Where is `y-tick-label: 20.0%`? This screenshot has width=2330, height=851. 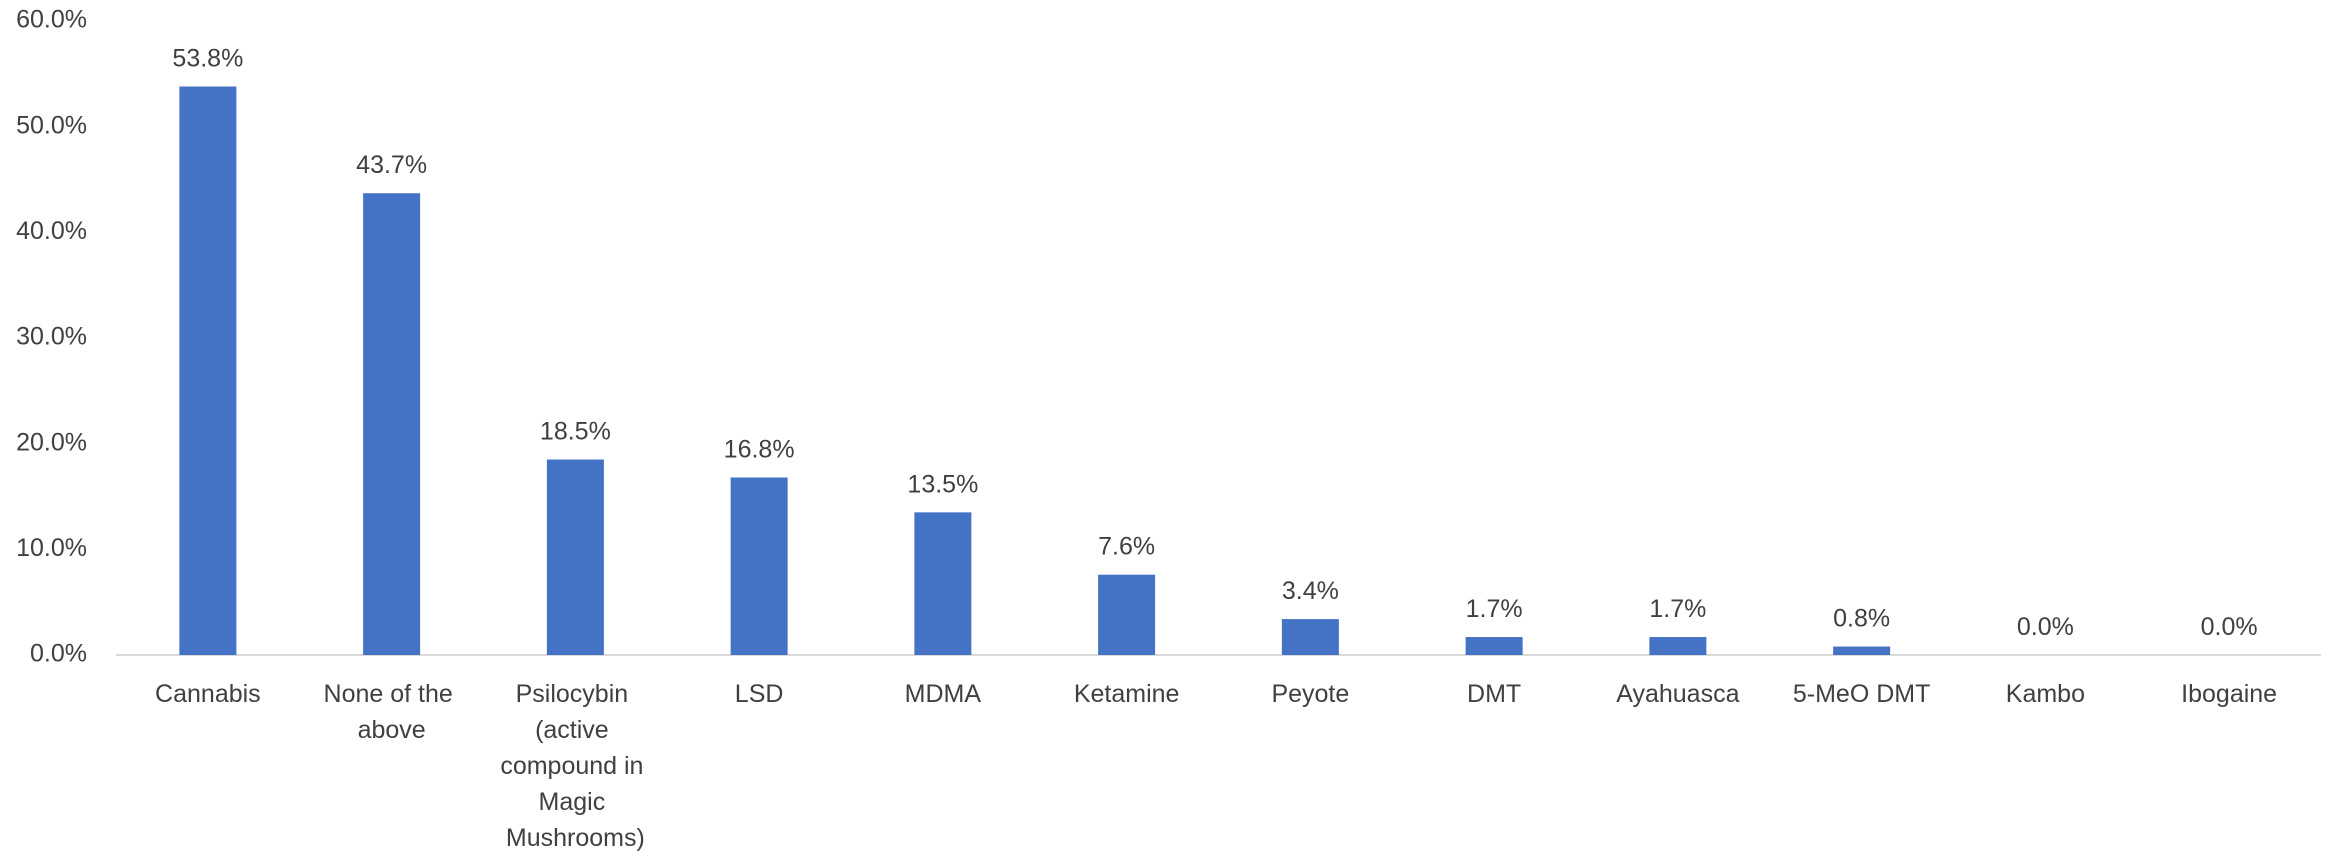
y-tick-label: 20.0% is located at coordinates (51, 442).